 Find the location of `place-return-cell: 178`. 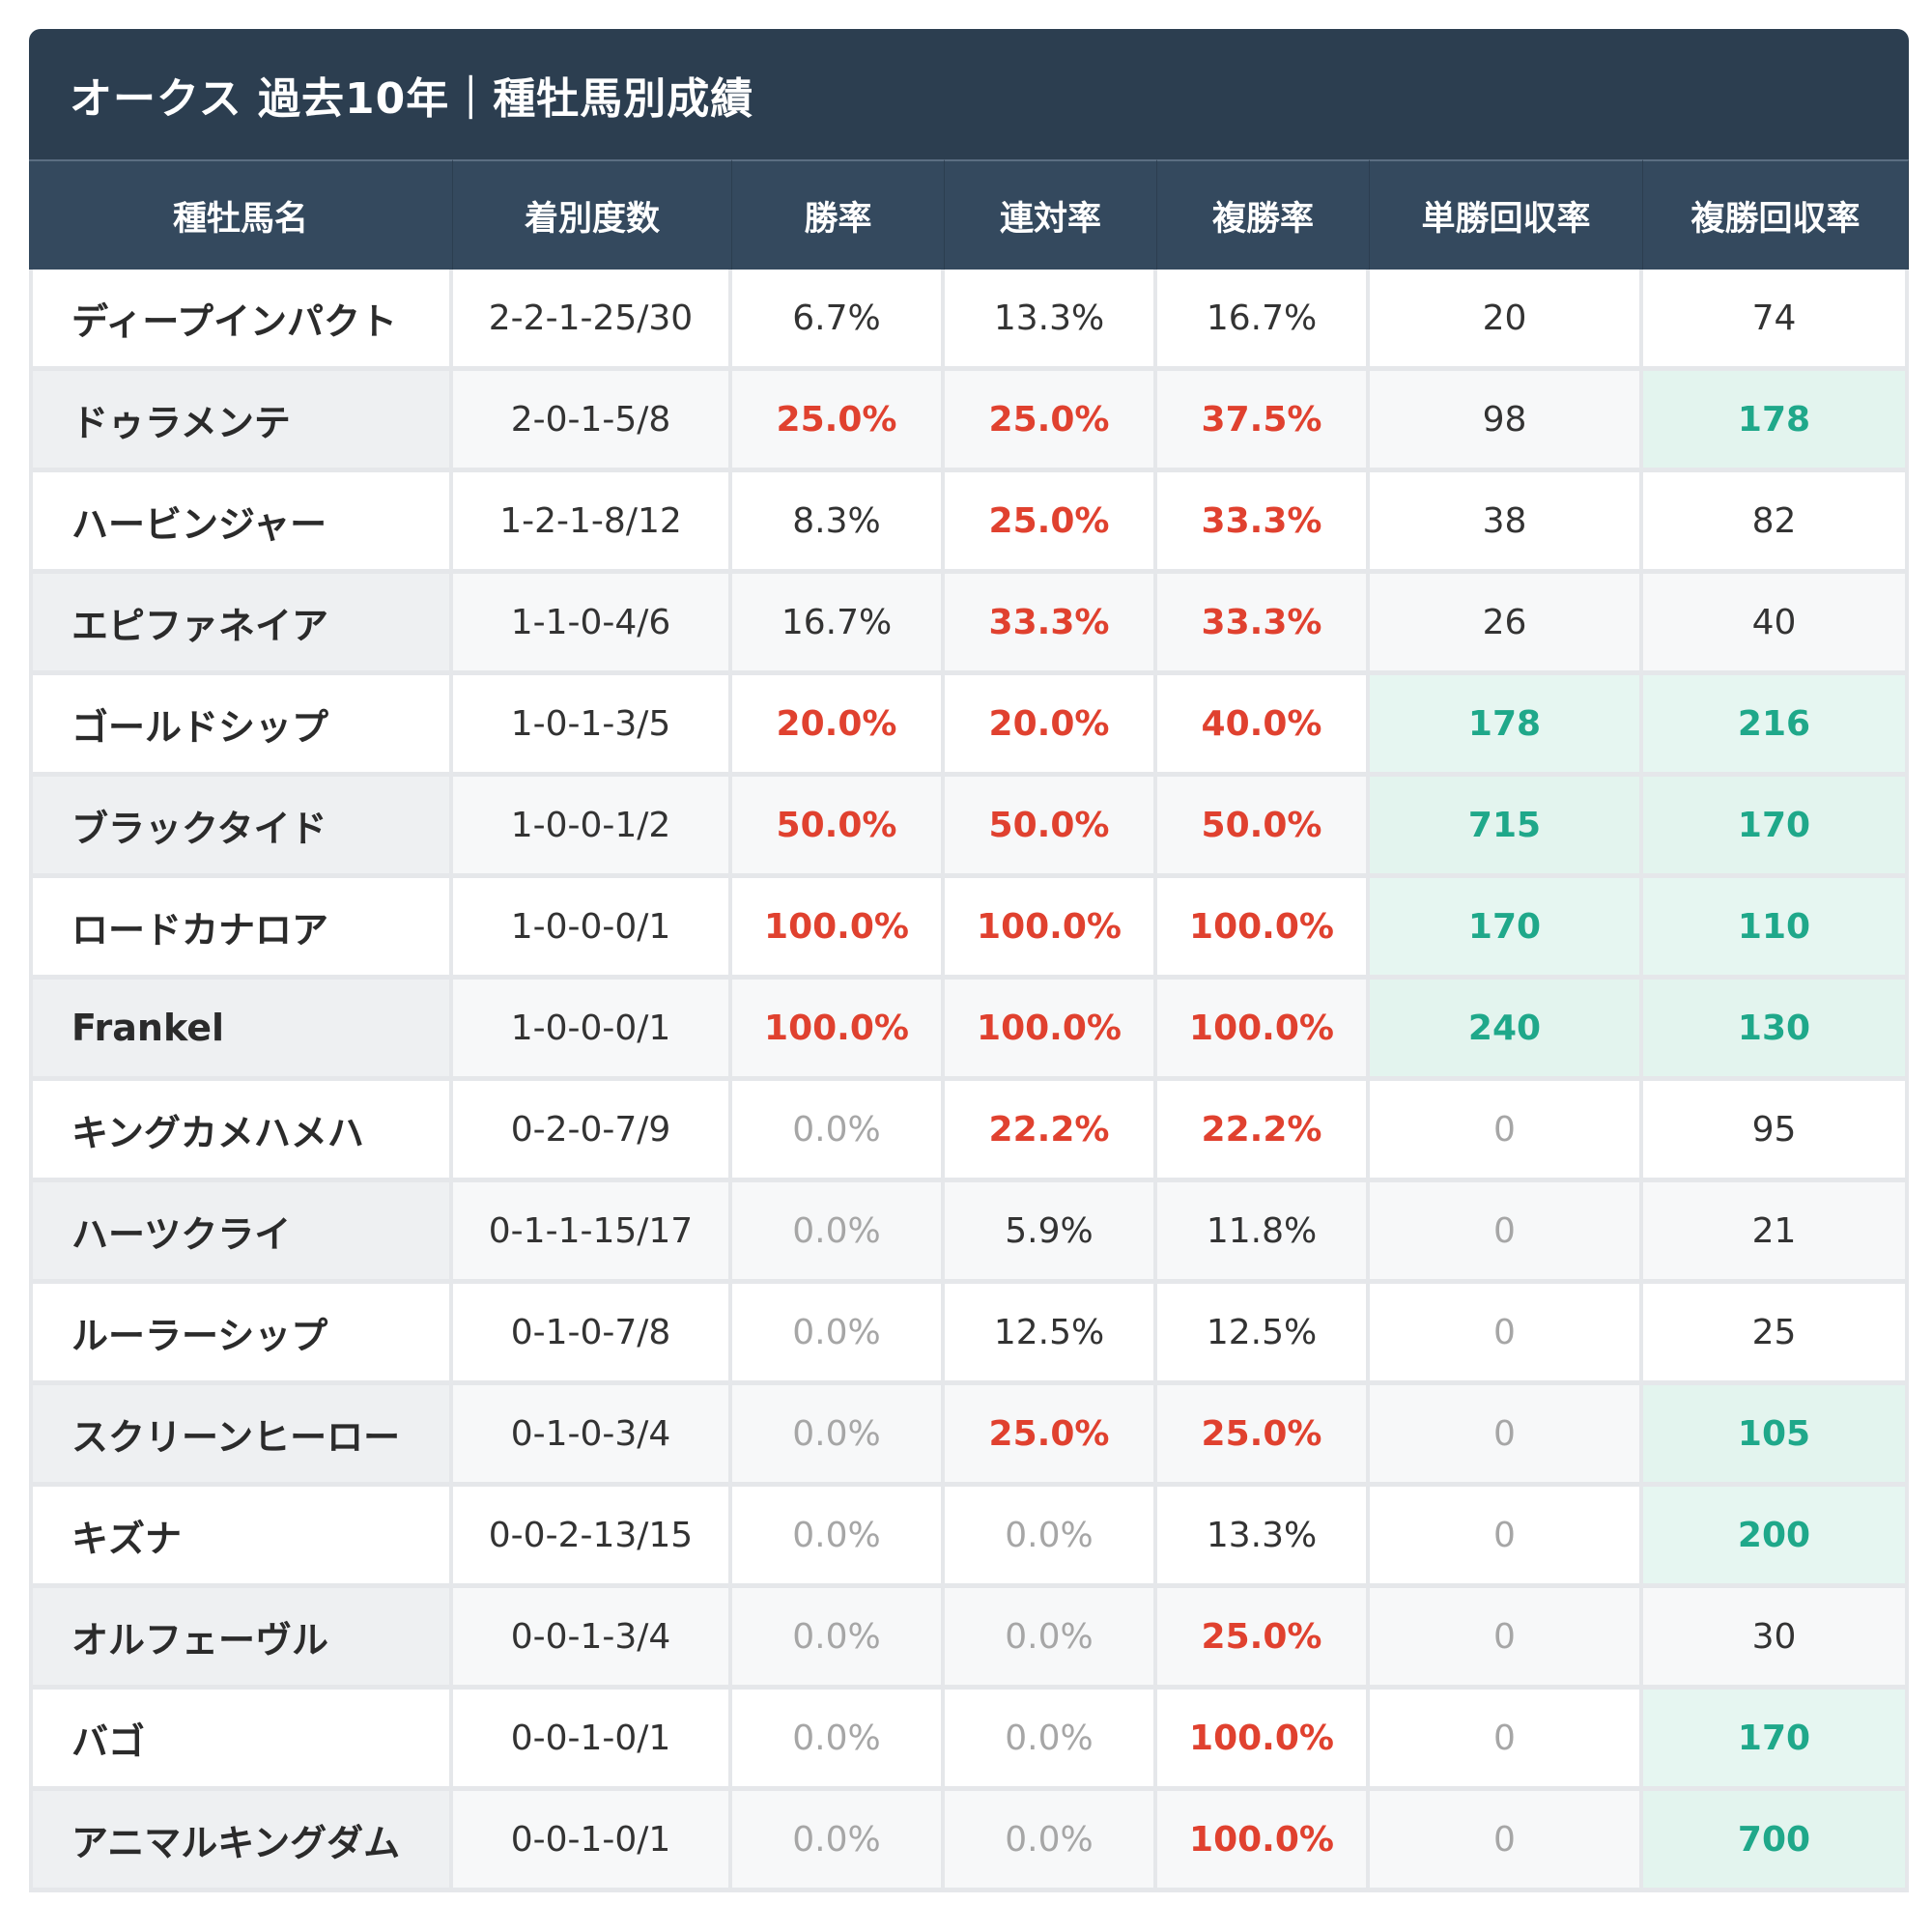

place-return-cell: 178 is located at coordinates (1776, 421).